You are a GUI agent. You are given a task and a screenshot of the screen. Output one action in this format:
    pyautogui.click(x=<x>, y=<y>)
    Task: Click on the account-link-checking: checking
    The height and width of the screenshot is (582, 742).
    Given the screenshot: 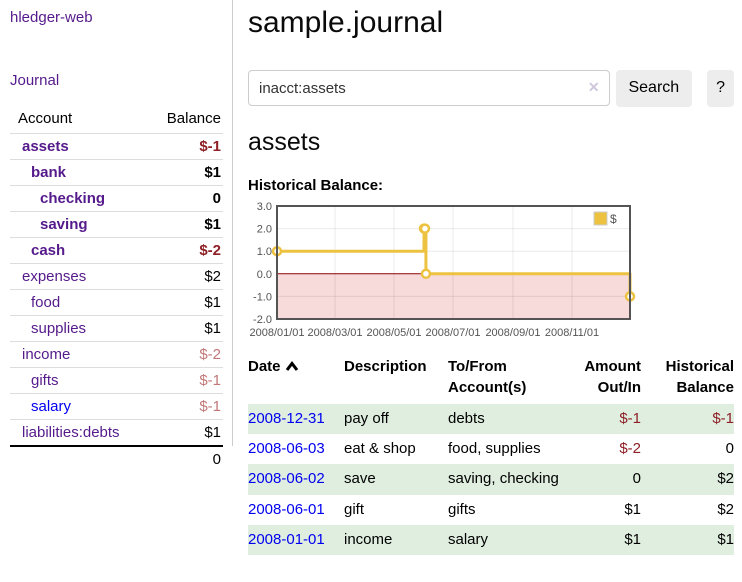 What is the action you would take?
    pyautogui.click(x=73, y=198)
    